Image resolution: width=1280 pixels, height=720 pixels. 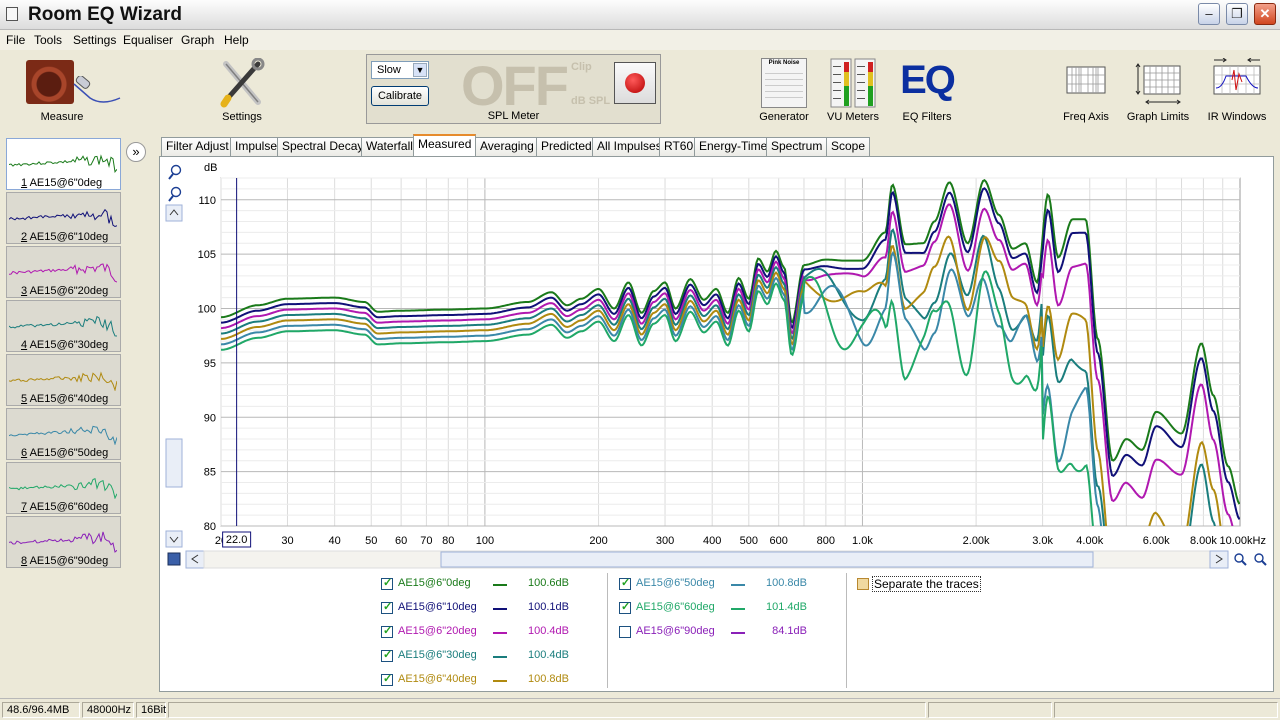 What do you see at coordinates (174, 559) in the screenshot?
I see `save-icon` at bounding box center [174, 559].